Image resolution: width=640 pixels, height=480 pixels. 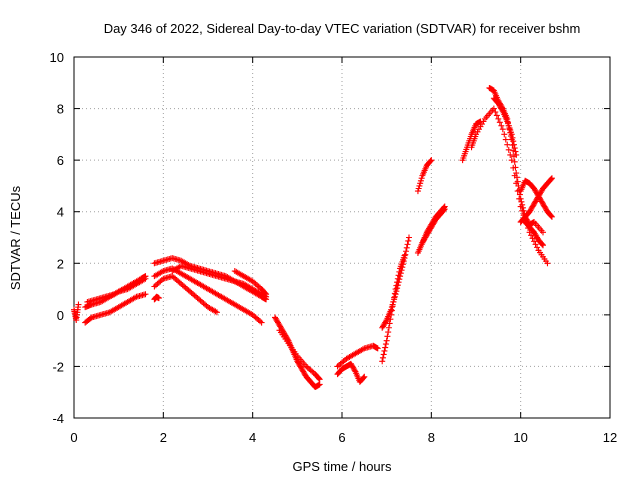 What do you see at coordinates (57, 238) in the screenshot?
I see `y-tick-labels: -4 -2 0 2 4 6 8 10` at bounding box center [57, 238].